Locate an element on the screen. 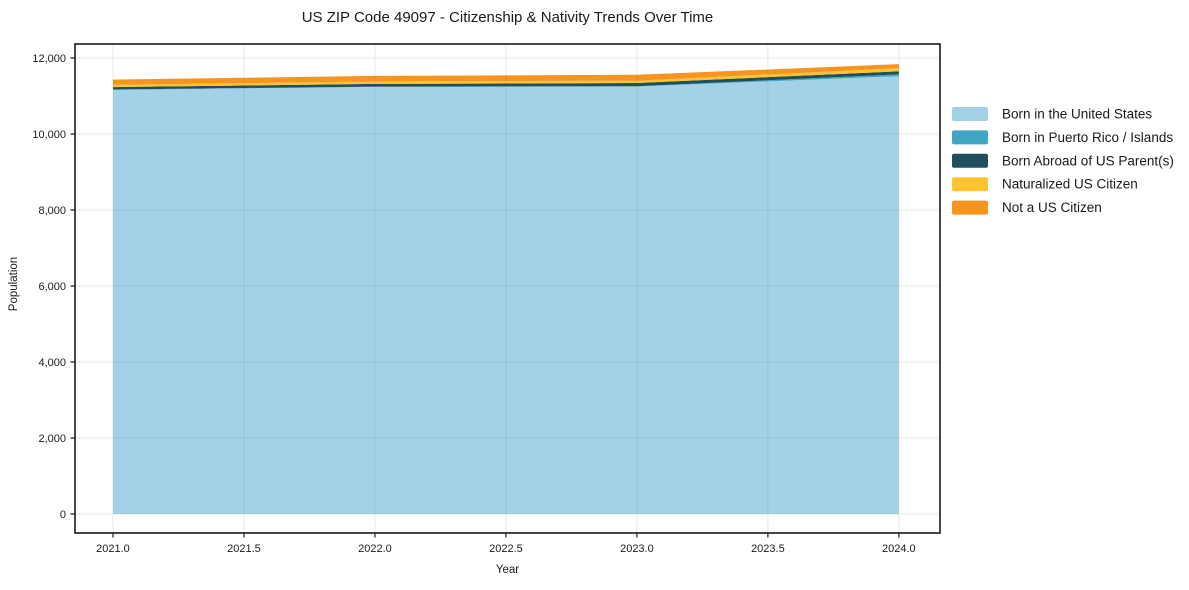  legend-label: Not a US Citizen is located at coordinates (1052, 207).